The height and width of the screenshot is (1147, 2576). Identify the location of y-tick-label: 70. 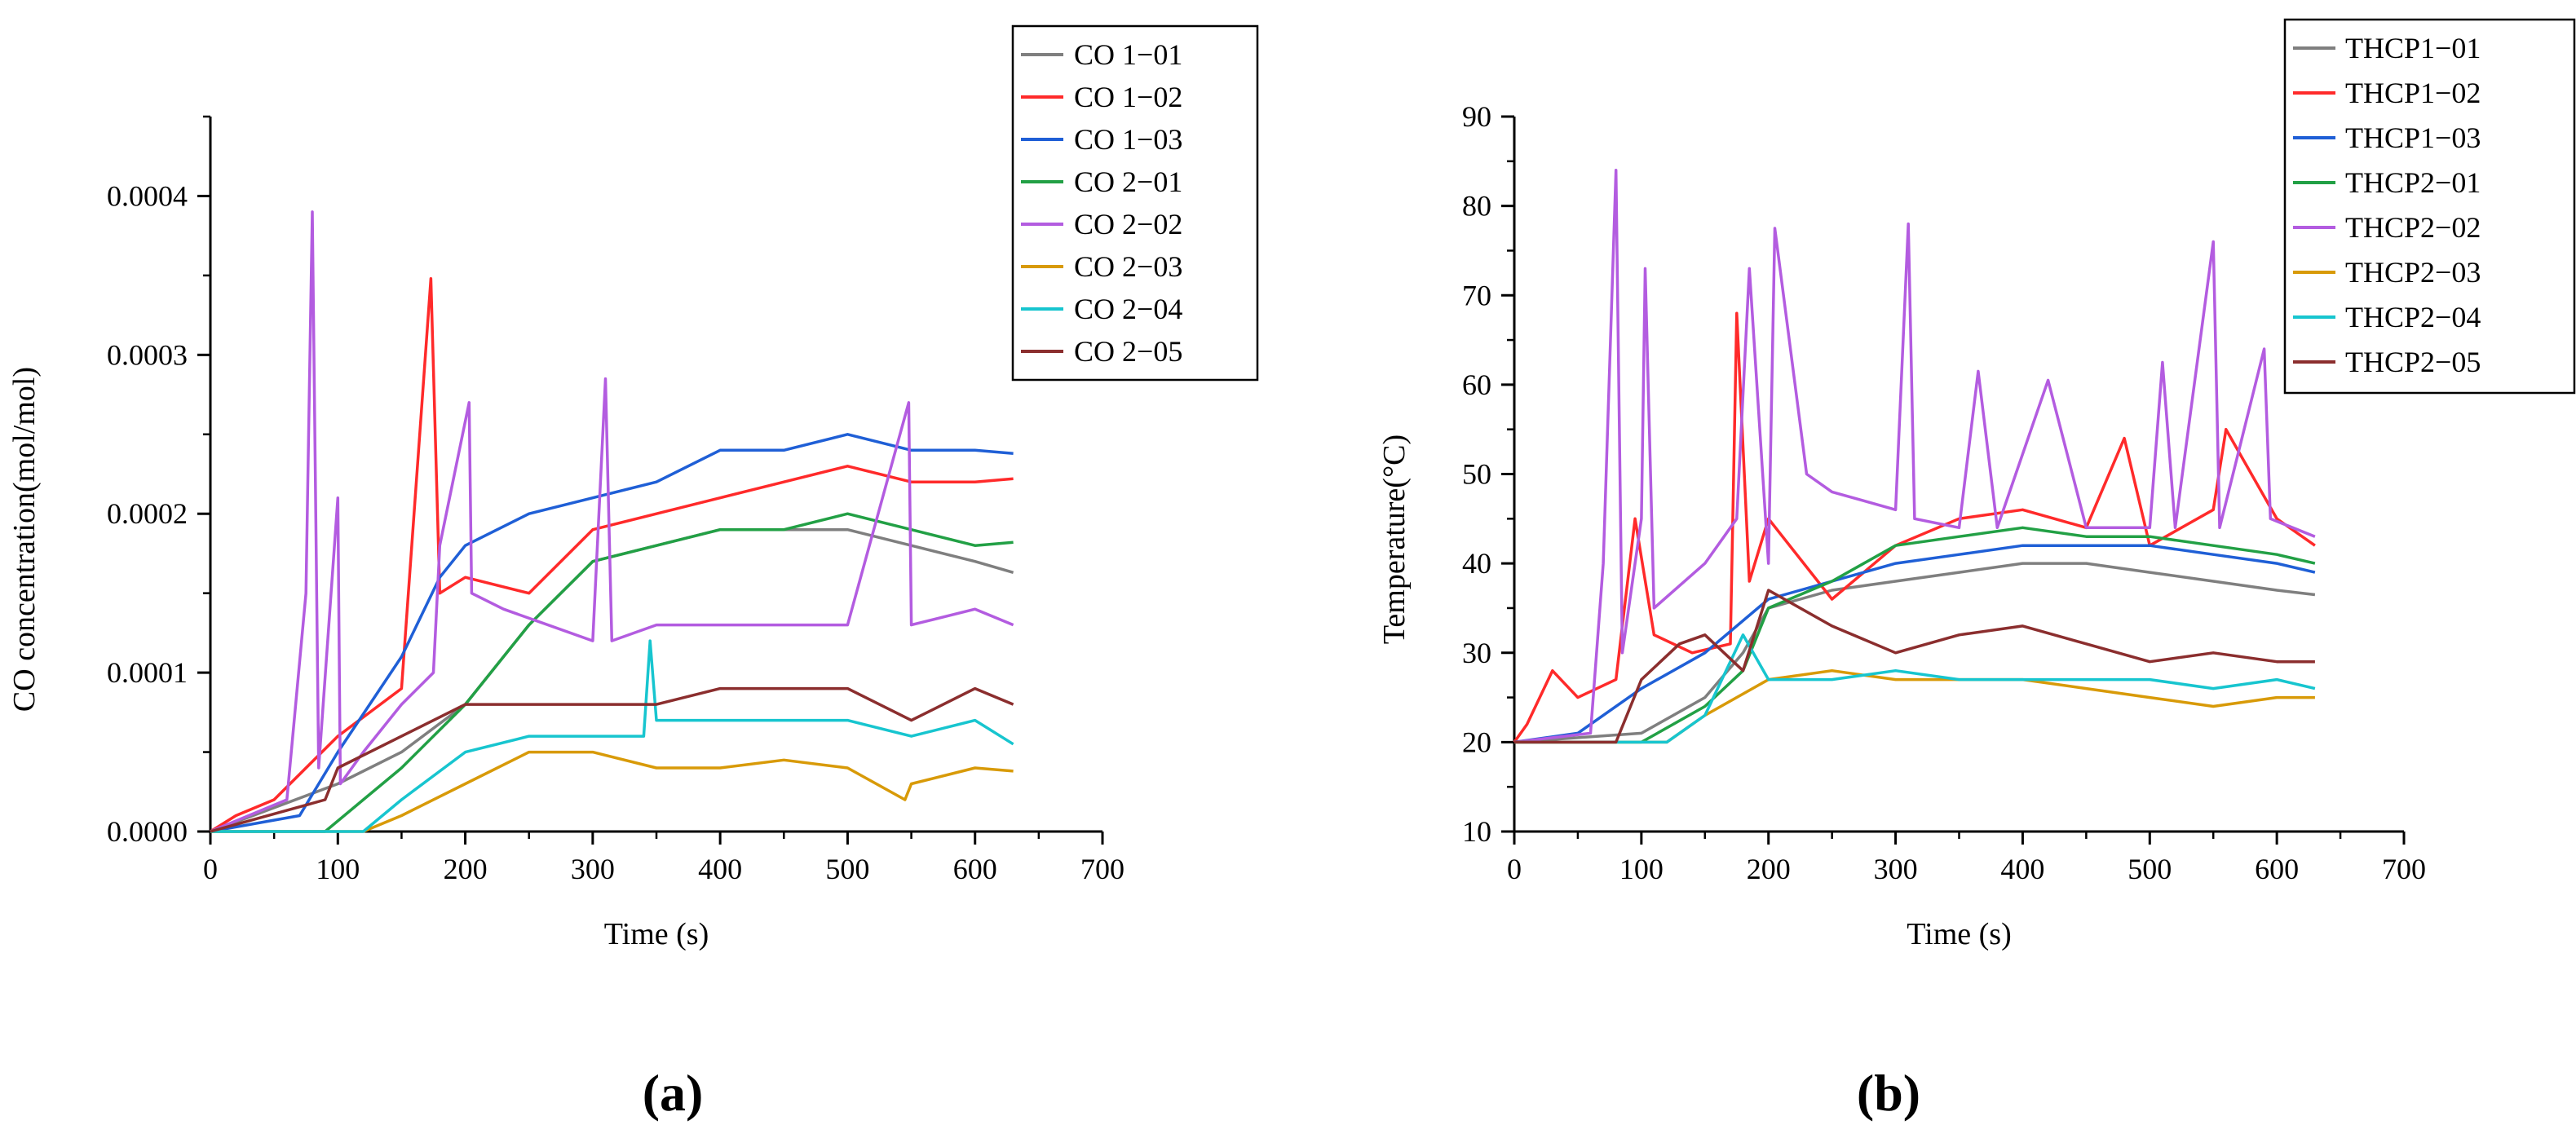
(1476, 295).